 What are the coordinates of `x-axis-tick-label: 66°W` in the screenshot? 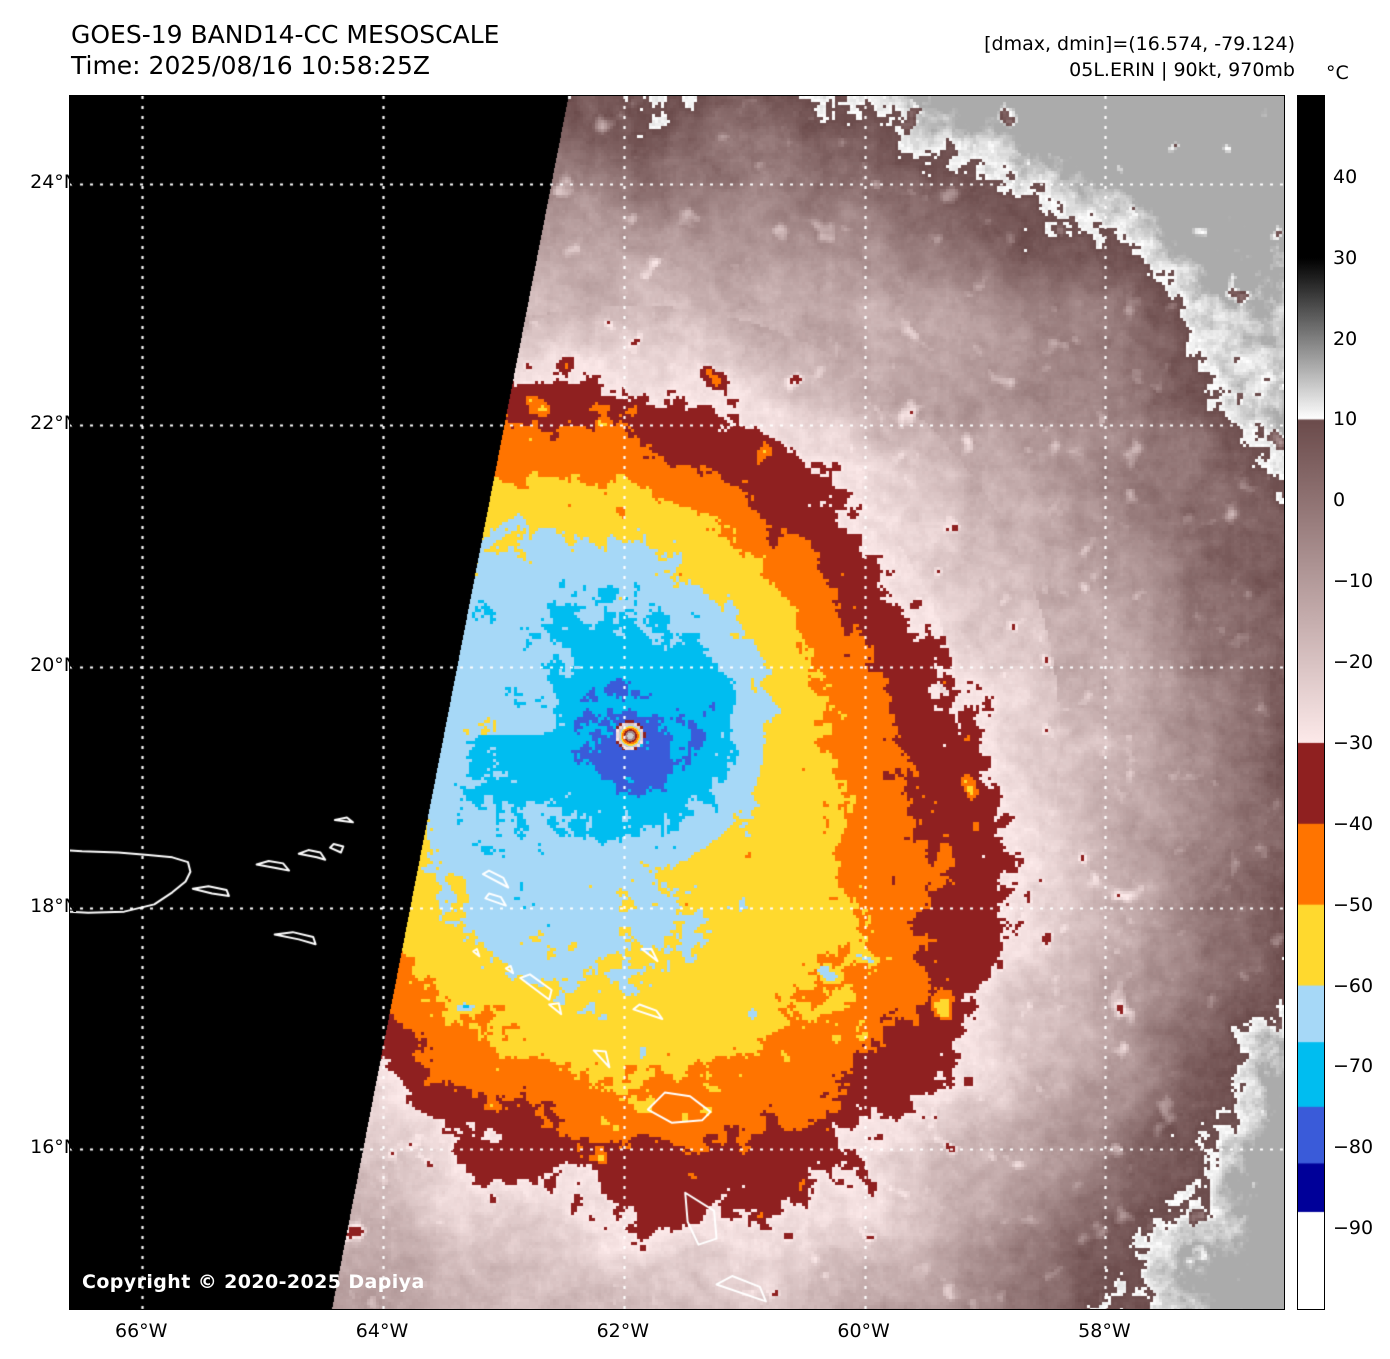 It's located at (141, 1331).